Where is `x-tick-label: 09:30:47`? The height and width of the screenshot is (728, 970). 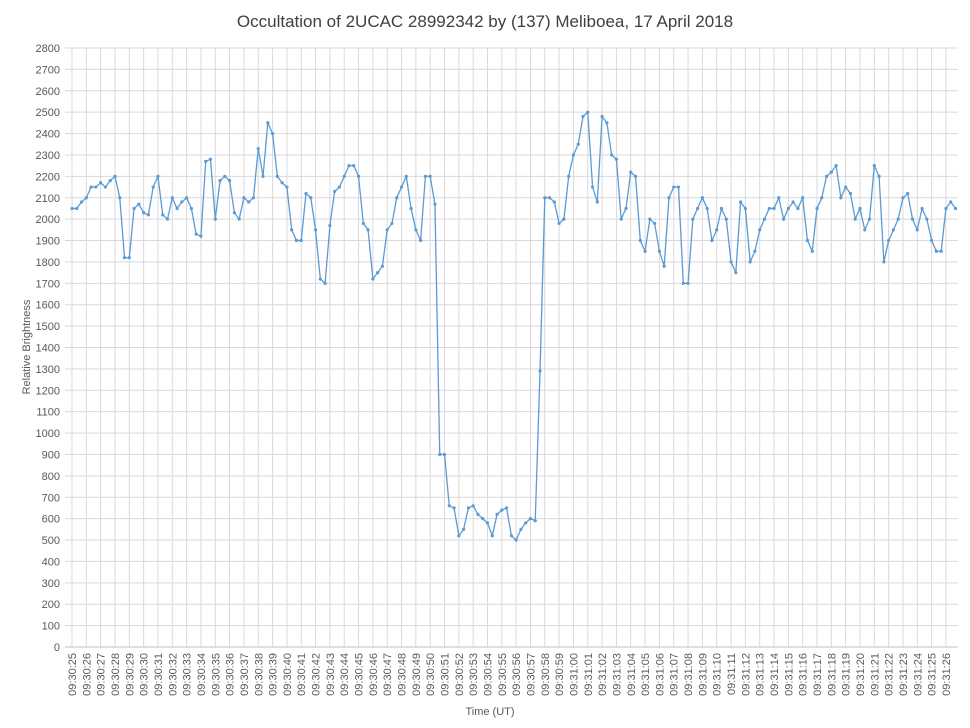 x-tick-label: 09:30:47 is located at coordinates (388, 674).